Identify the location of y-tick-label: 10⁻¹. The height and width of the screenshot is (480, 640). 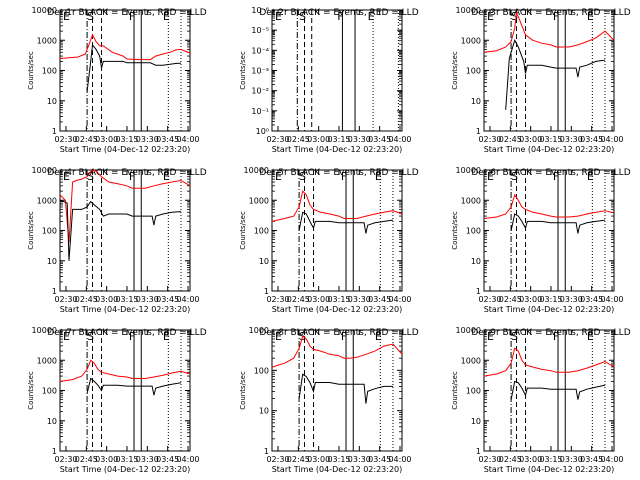
(260, 111).